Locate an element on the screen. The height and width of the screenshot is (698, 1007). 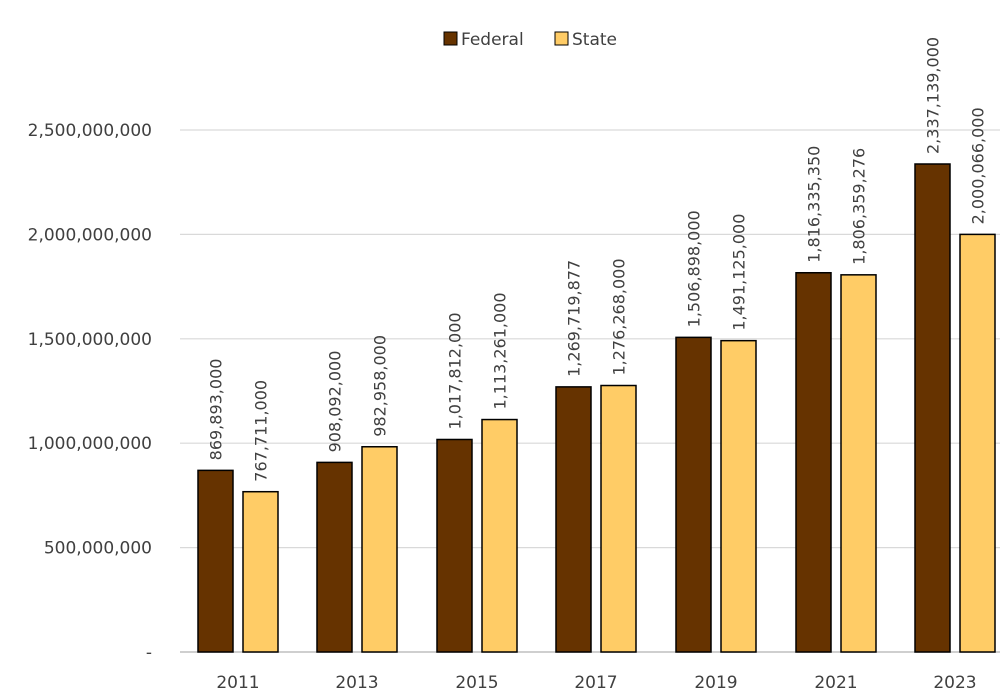
data-label-state-2019: 1,491,125,000 is located at coordinates (739, 272).